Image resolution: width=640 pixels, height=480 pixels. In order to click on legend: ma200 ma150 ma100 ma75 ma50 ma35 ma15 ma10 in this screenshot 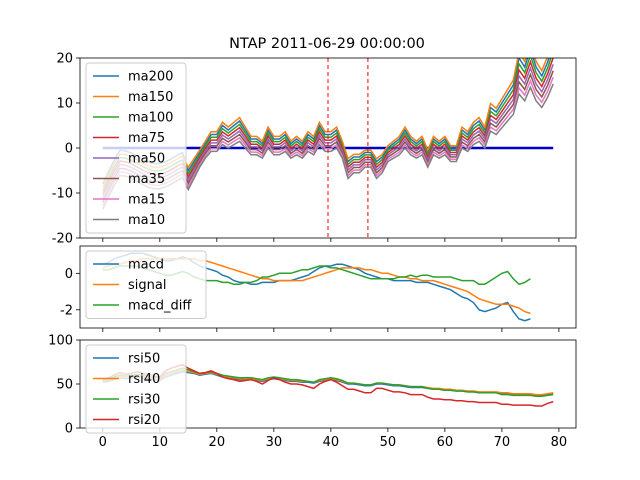, I will do `click(136, 148)`.